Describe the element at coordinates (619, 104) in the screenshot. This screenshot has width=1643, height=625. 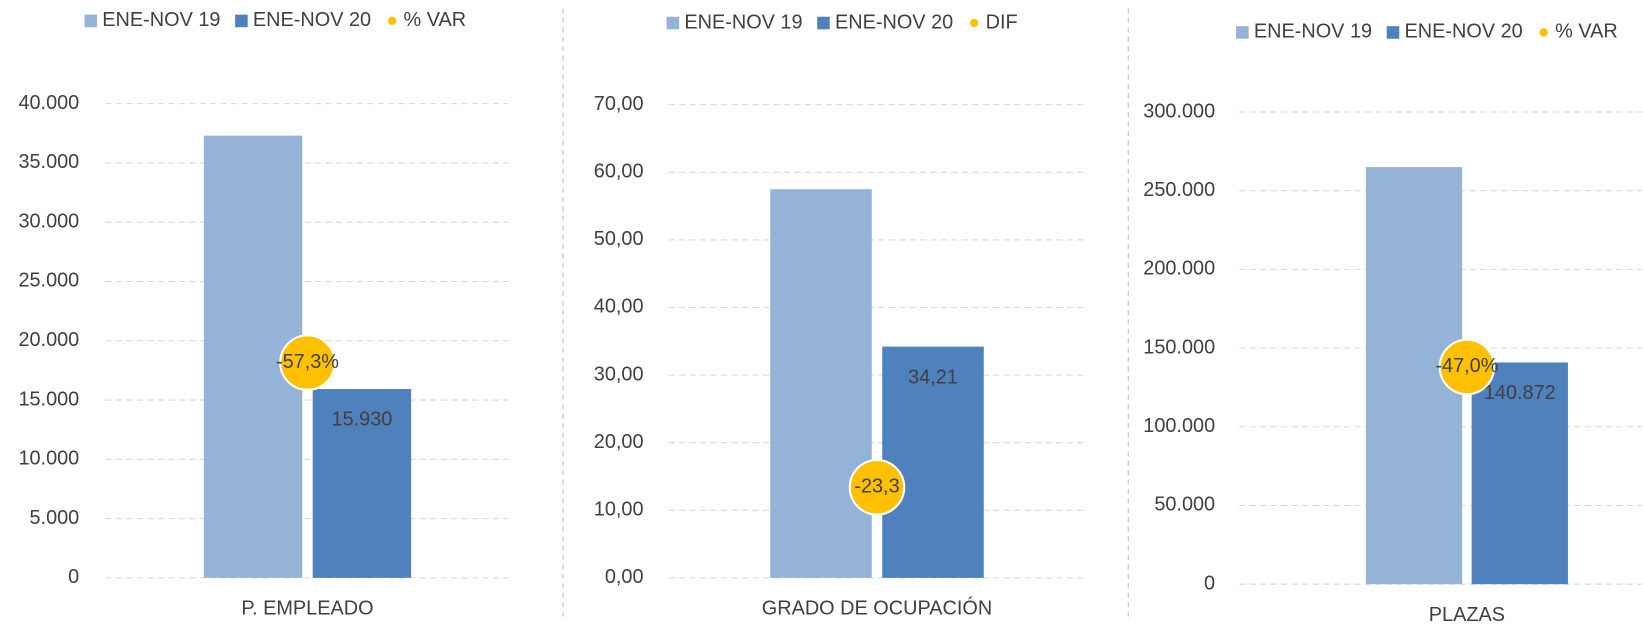
I see `y-tick-label: 70,00` at that location.